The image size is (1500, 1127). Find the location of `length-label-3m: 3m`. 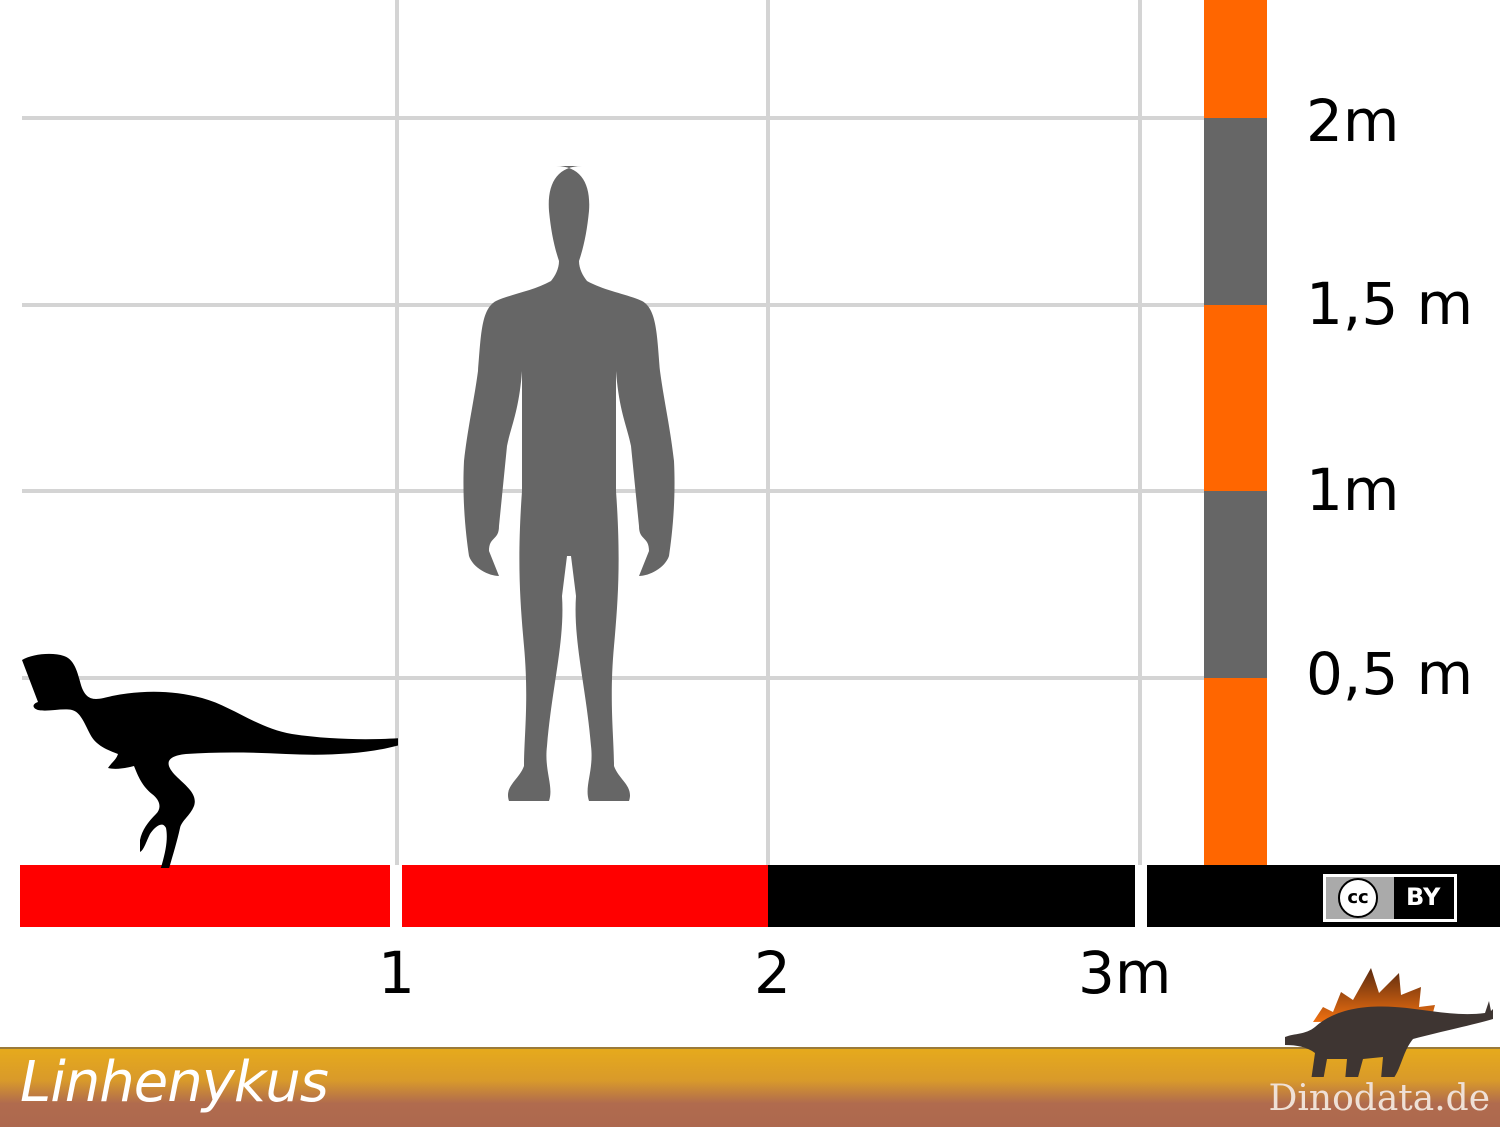

length-label-3m: 3m is located at coordinates (1125, 973).